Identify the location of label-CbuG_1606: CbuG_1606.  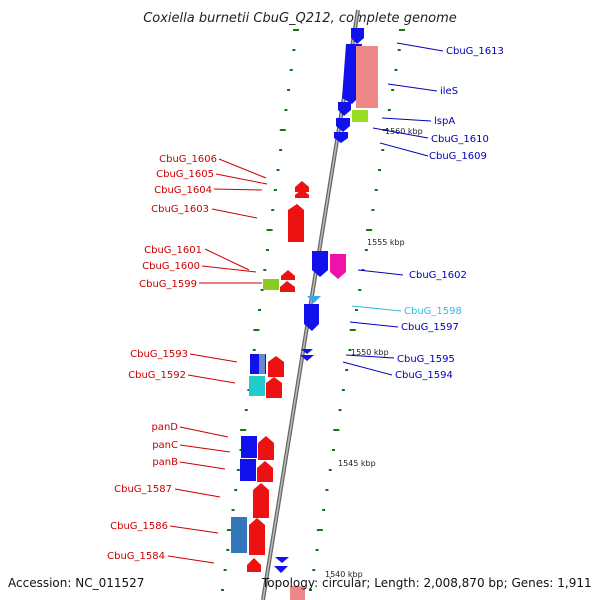
(188, 159).